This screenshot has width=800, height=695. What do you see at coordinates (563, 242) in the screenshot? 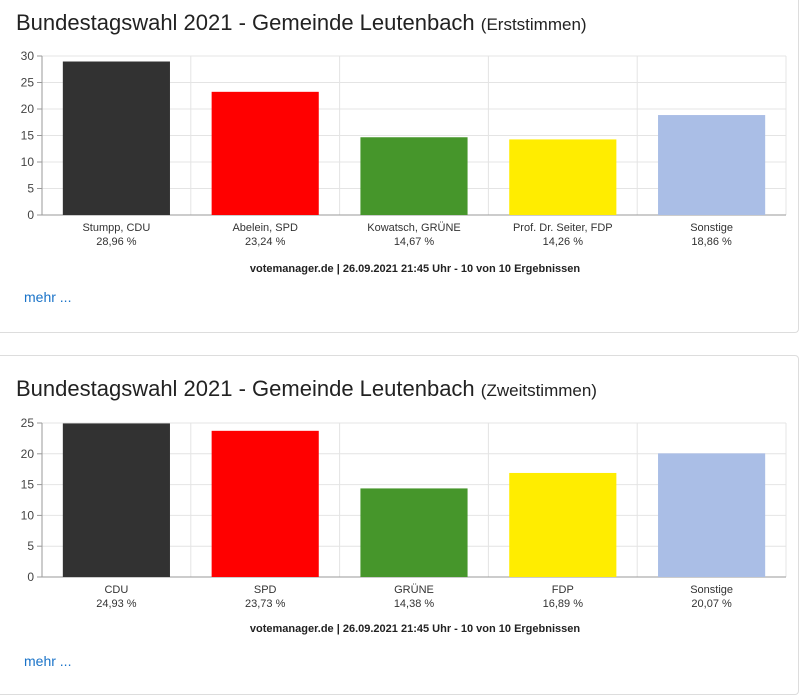
I see `data-label: 14,26 %` at bounding box center [563, 242].